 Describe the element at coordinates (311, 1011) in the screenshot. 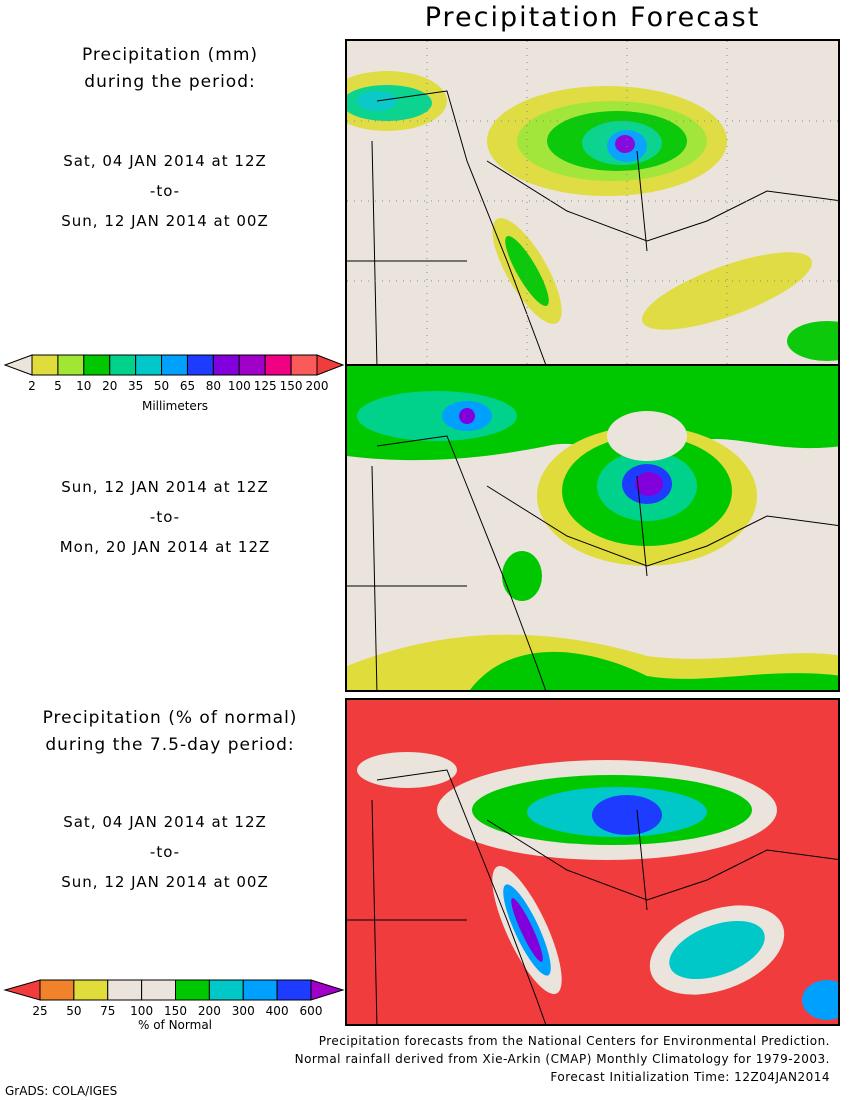

I see `colorbar-tick-label: 600` at that location.